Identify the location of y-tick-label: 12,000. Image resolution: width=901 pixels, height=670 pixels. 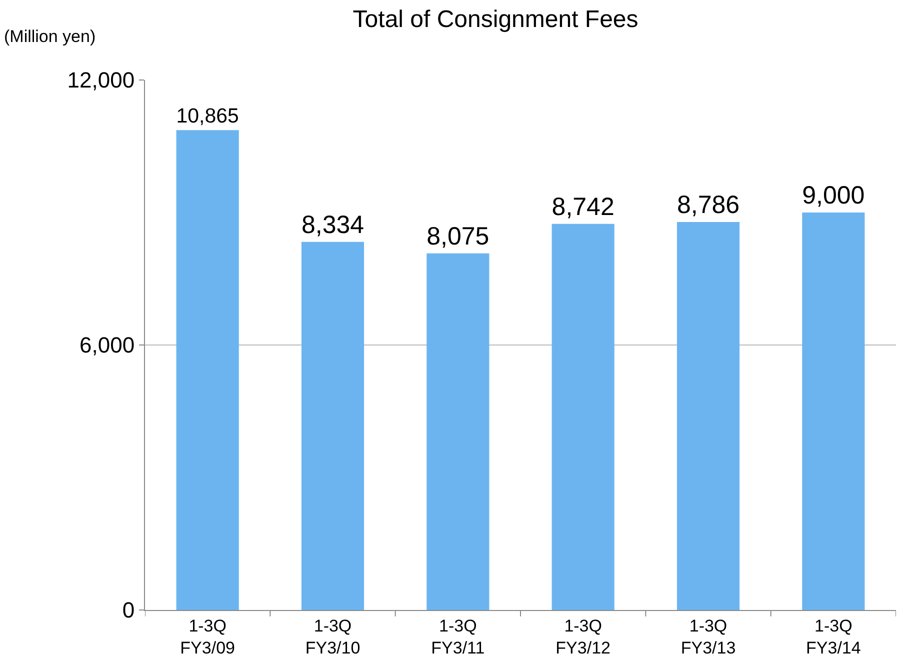
(101, 80).